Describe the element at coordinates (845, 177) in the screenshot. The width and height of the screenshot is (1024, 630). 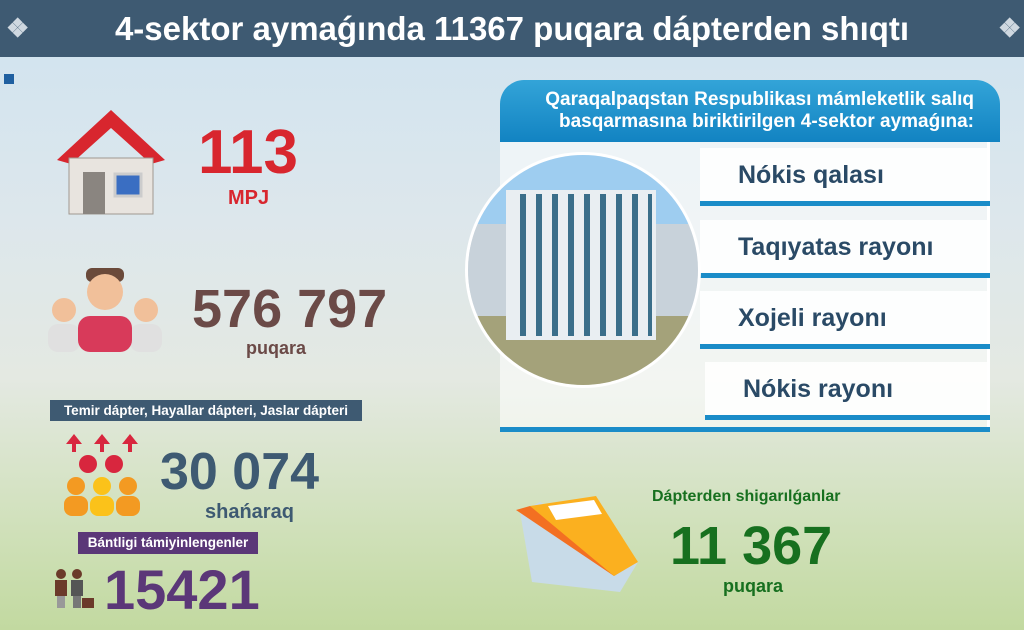
I see `district-item: Nókis qalası` at that location.